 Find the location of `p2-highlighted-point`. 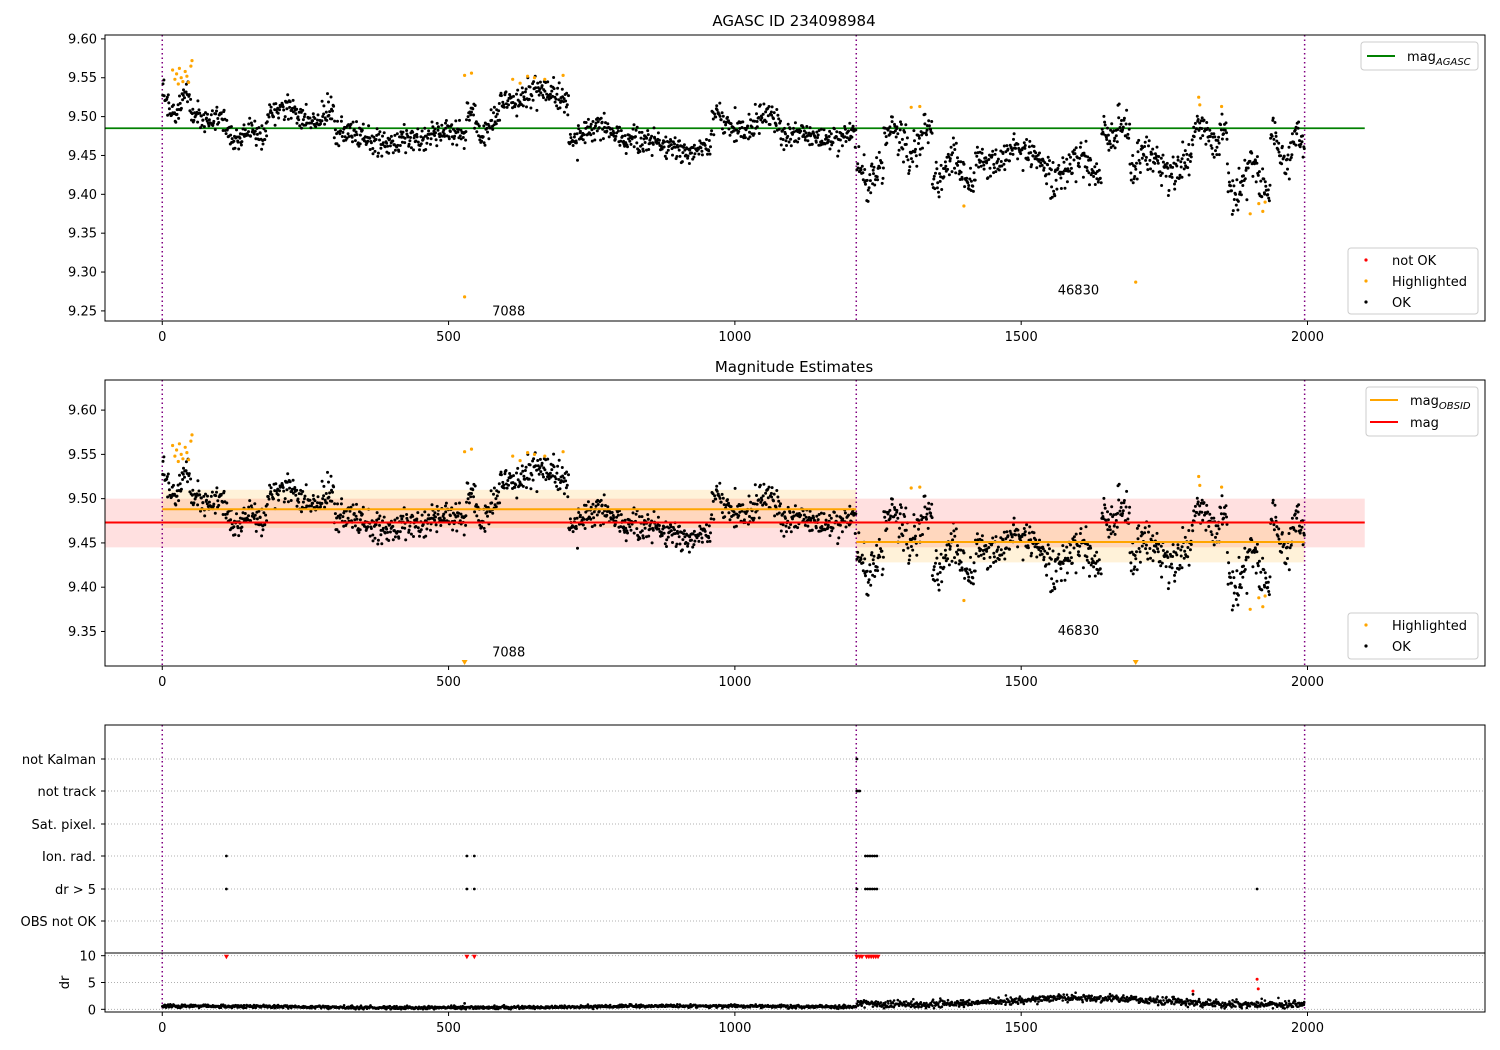

p2-highlighted-point is located at coordinates (513, 456).